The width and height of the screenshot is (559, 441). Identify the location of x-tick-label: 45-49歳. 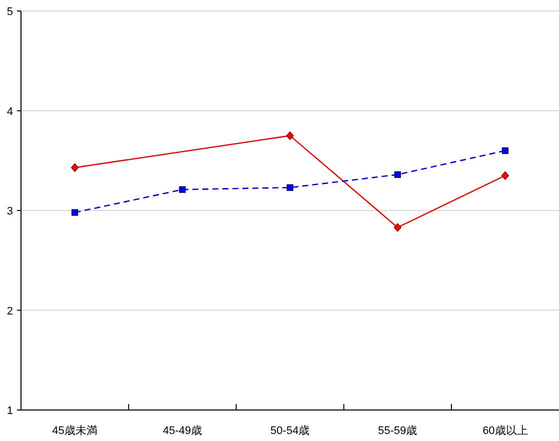
(182, 430).